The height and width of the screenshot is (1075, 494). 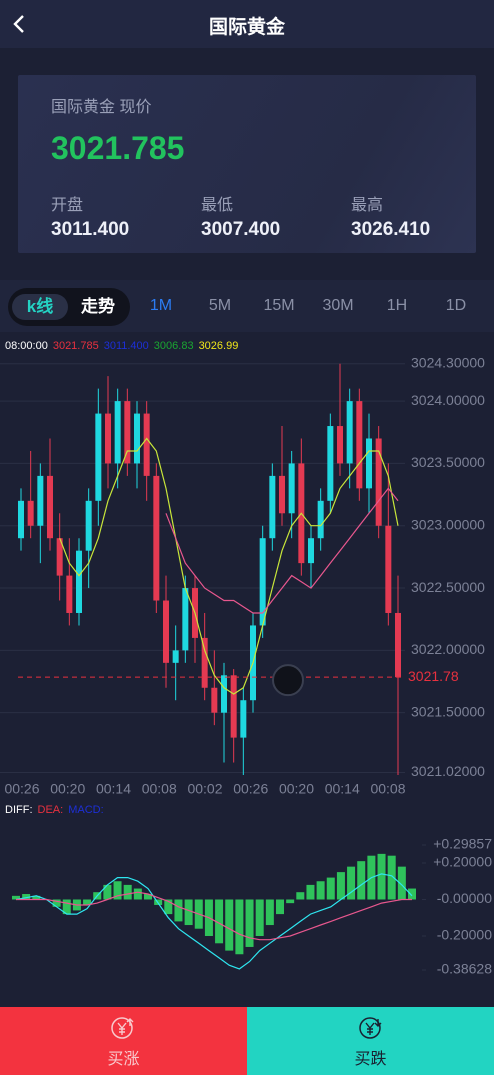 What do you see at coordinates (90, 216) in the screenshot?
I see `stat: 开盘 3011.400` at bounding box center [90, 216].